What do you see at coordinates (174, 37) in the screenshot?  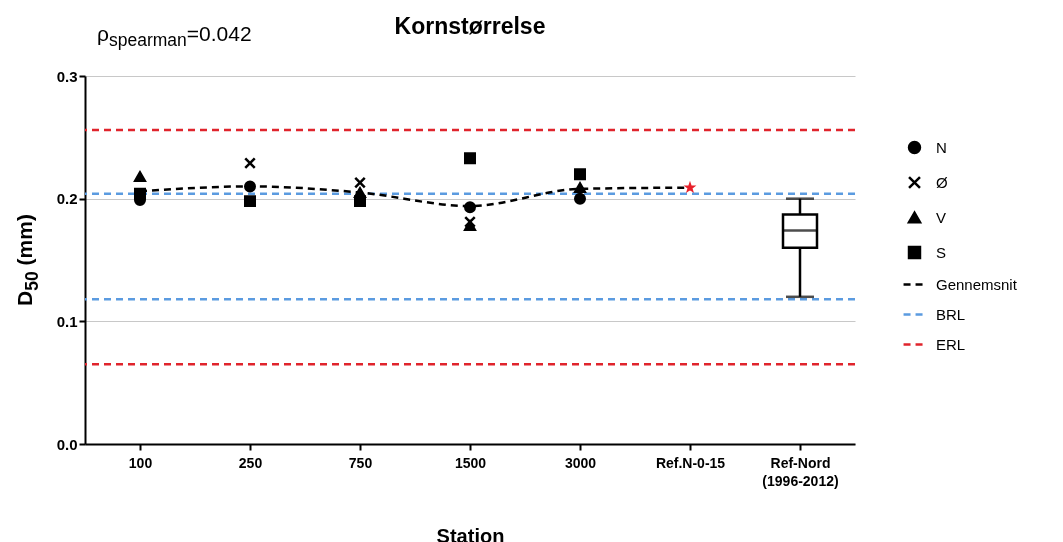 I see `chart-subtitle: ρ$_{spearman}$=0.042` at bounding box center [174, 37].